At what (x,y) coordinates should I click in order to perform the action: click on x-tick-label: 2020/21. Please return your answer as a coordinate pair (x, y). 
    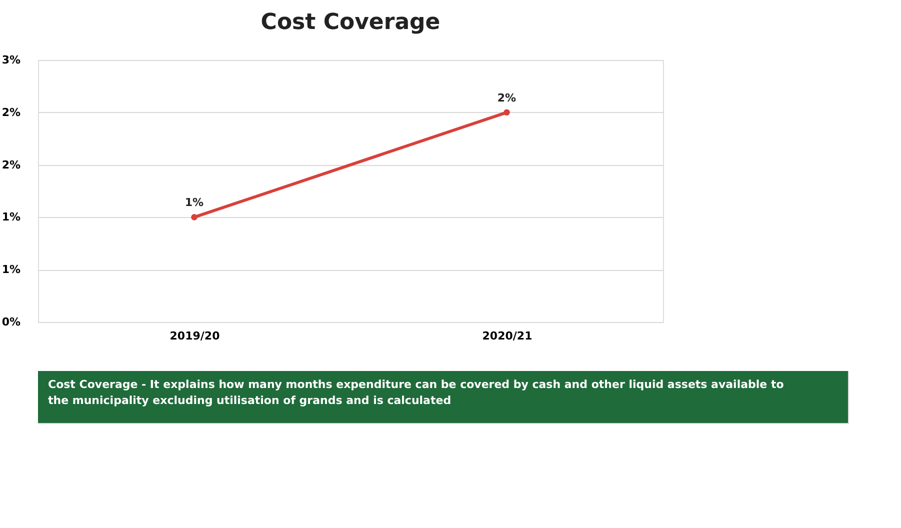
    Looking at the image, I should click on (507, 336).